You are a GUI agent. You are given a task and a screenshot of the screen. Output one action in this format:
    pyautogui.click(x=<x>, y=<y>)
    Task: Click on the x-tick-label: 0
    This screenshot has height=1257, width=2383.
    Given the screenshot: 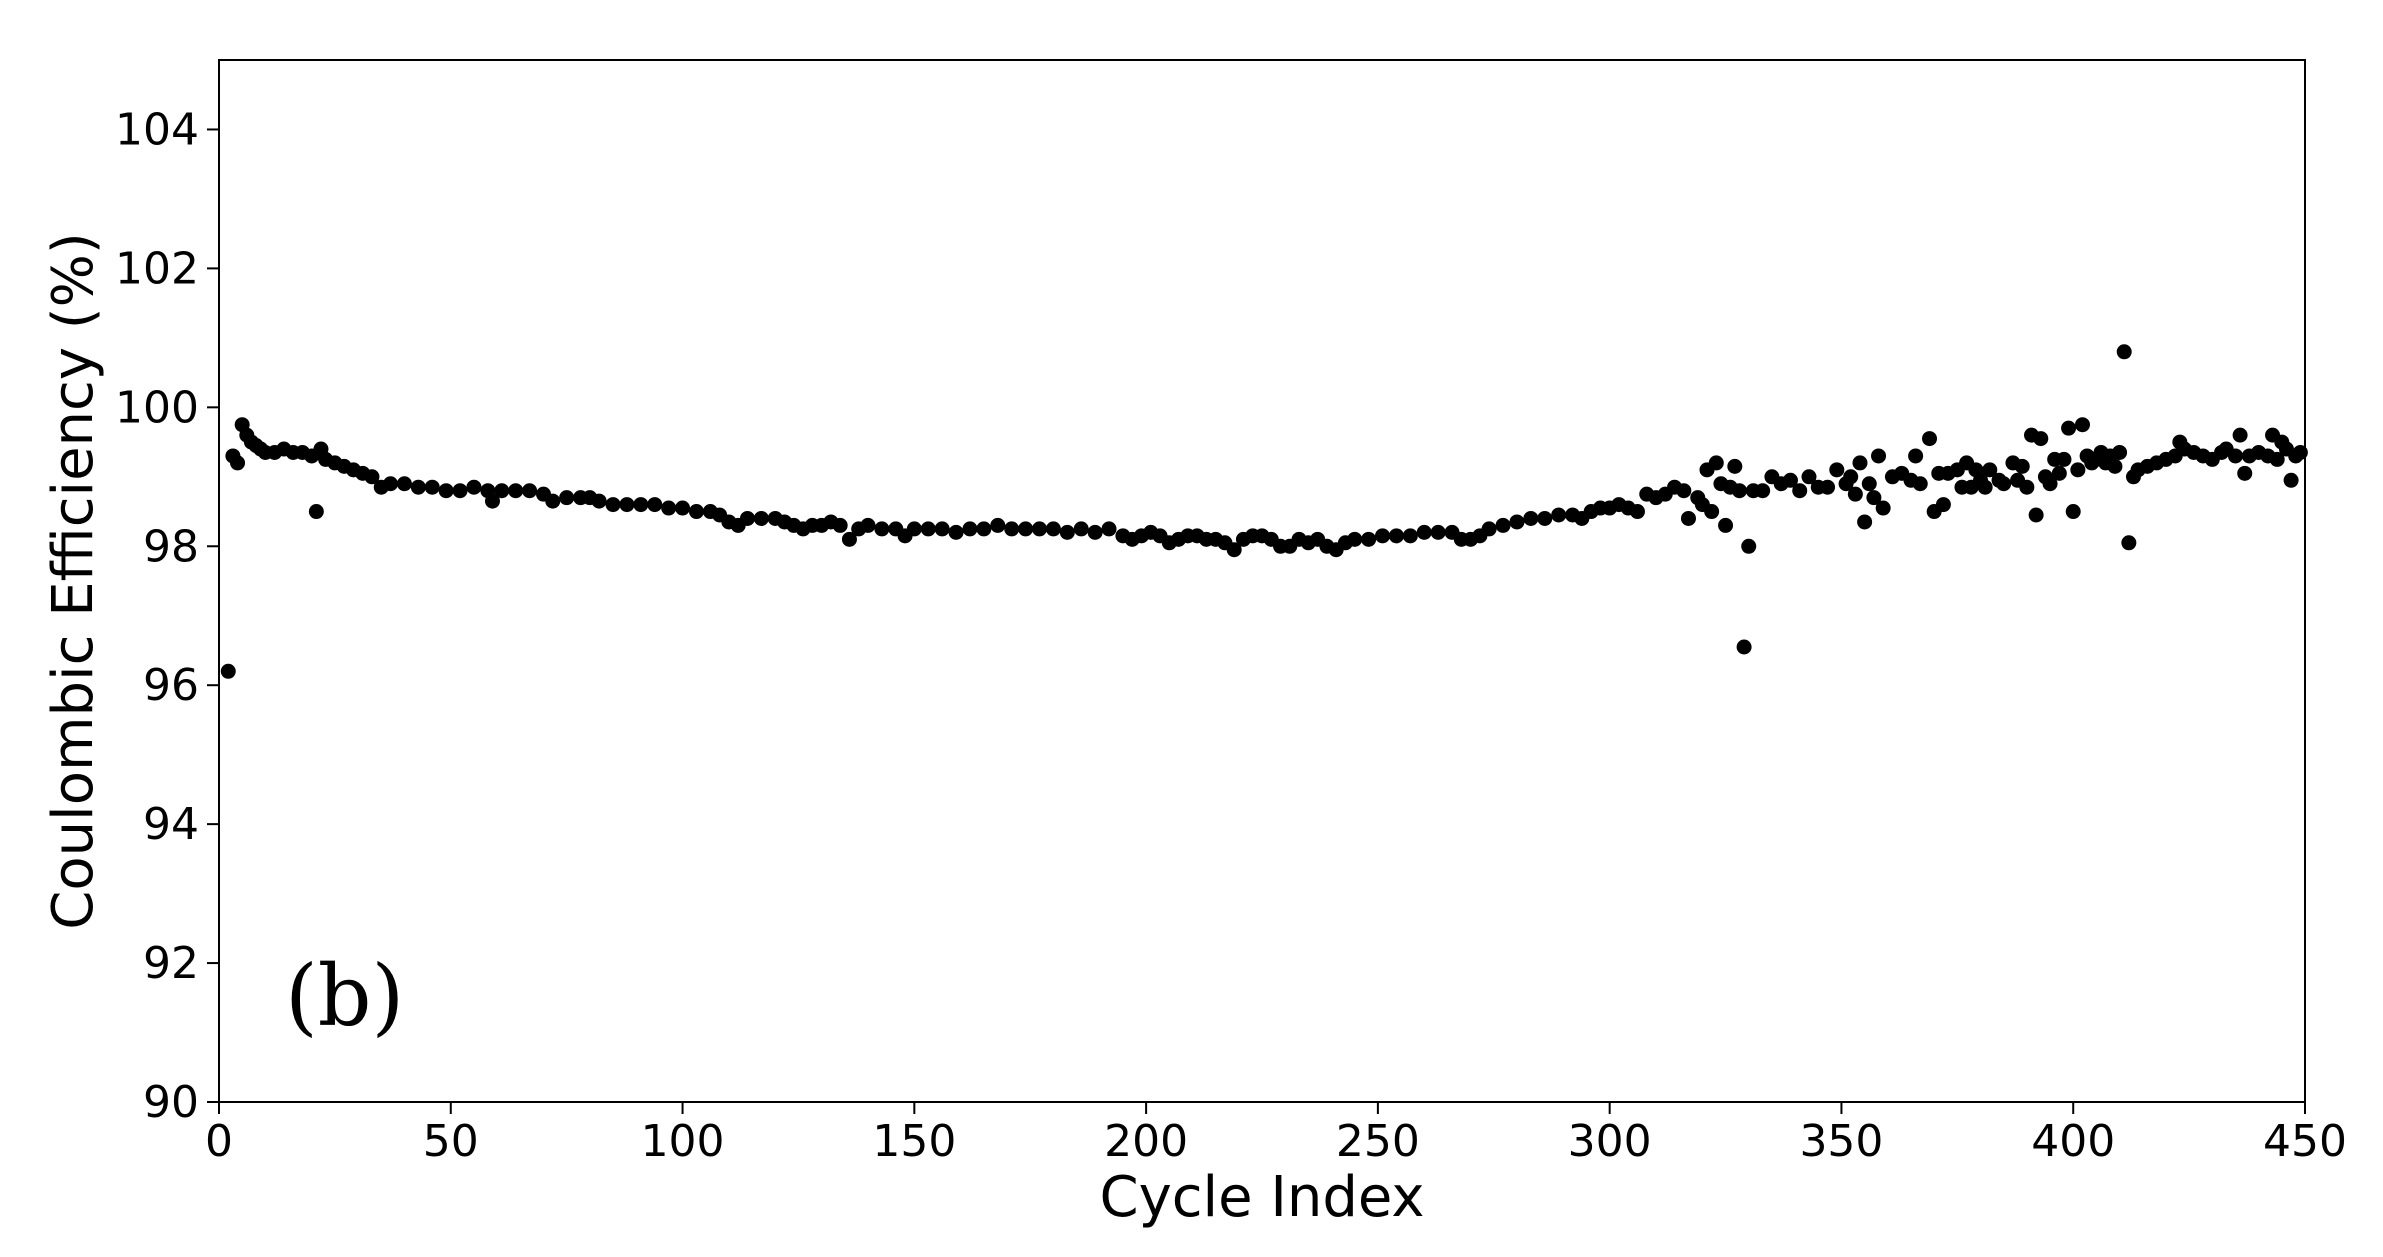 What is the action you would take?
    pyautogui.click(x=219, y=1141)
    